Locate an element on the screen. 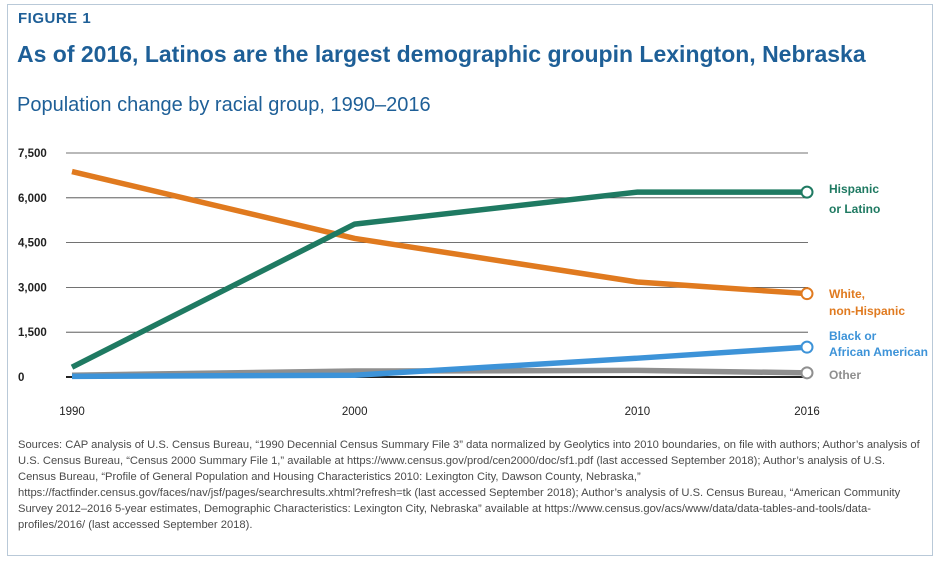 The width and height of the screenshot is (940, 563). y-tick-label: 6,000 is located at coordinates (32, 199).